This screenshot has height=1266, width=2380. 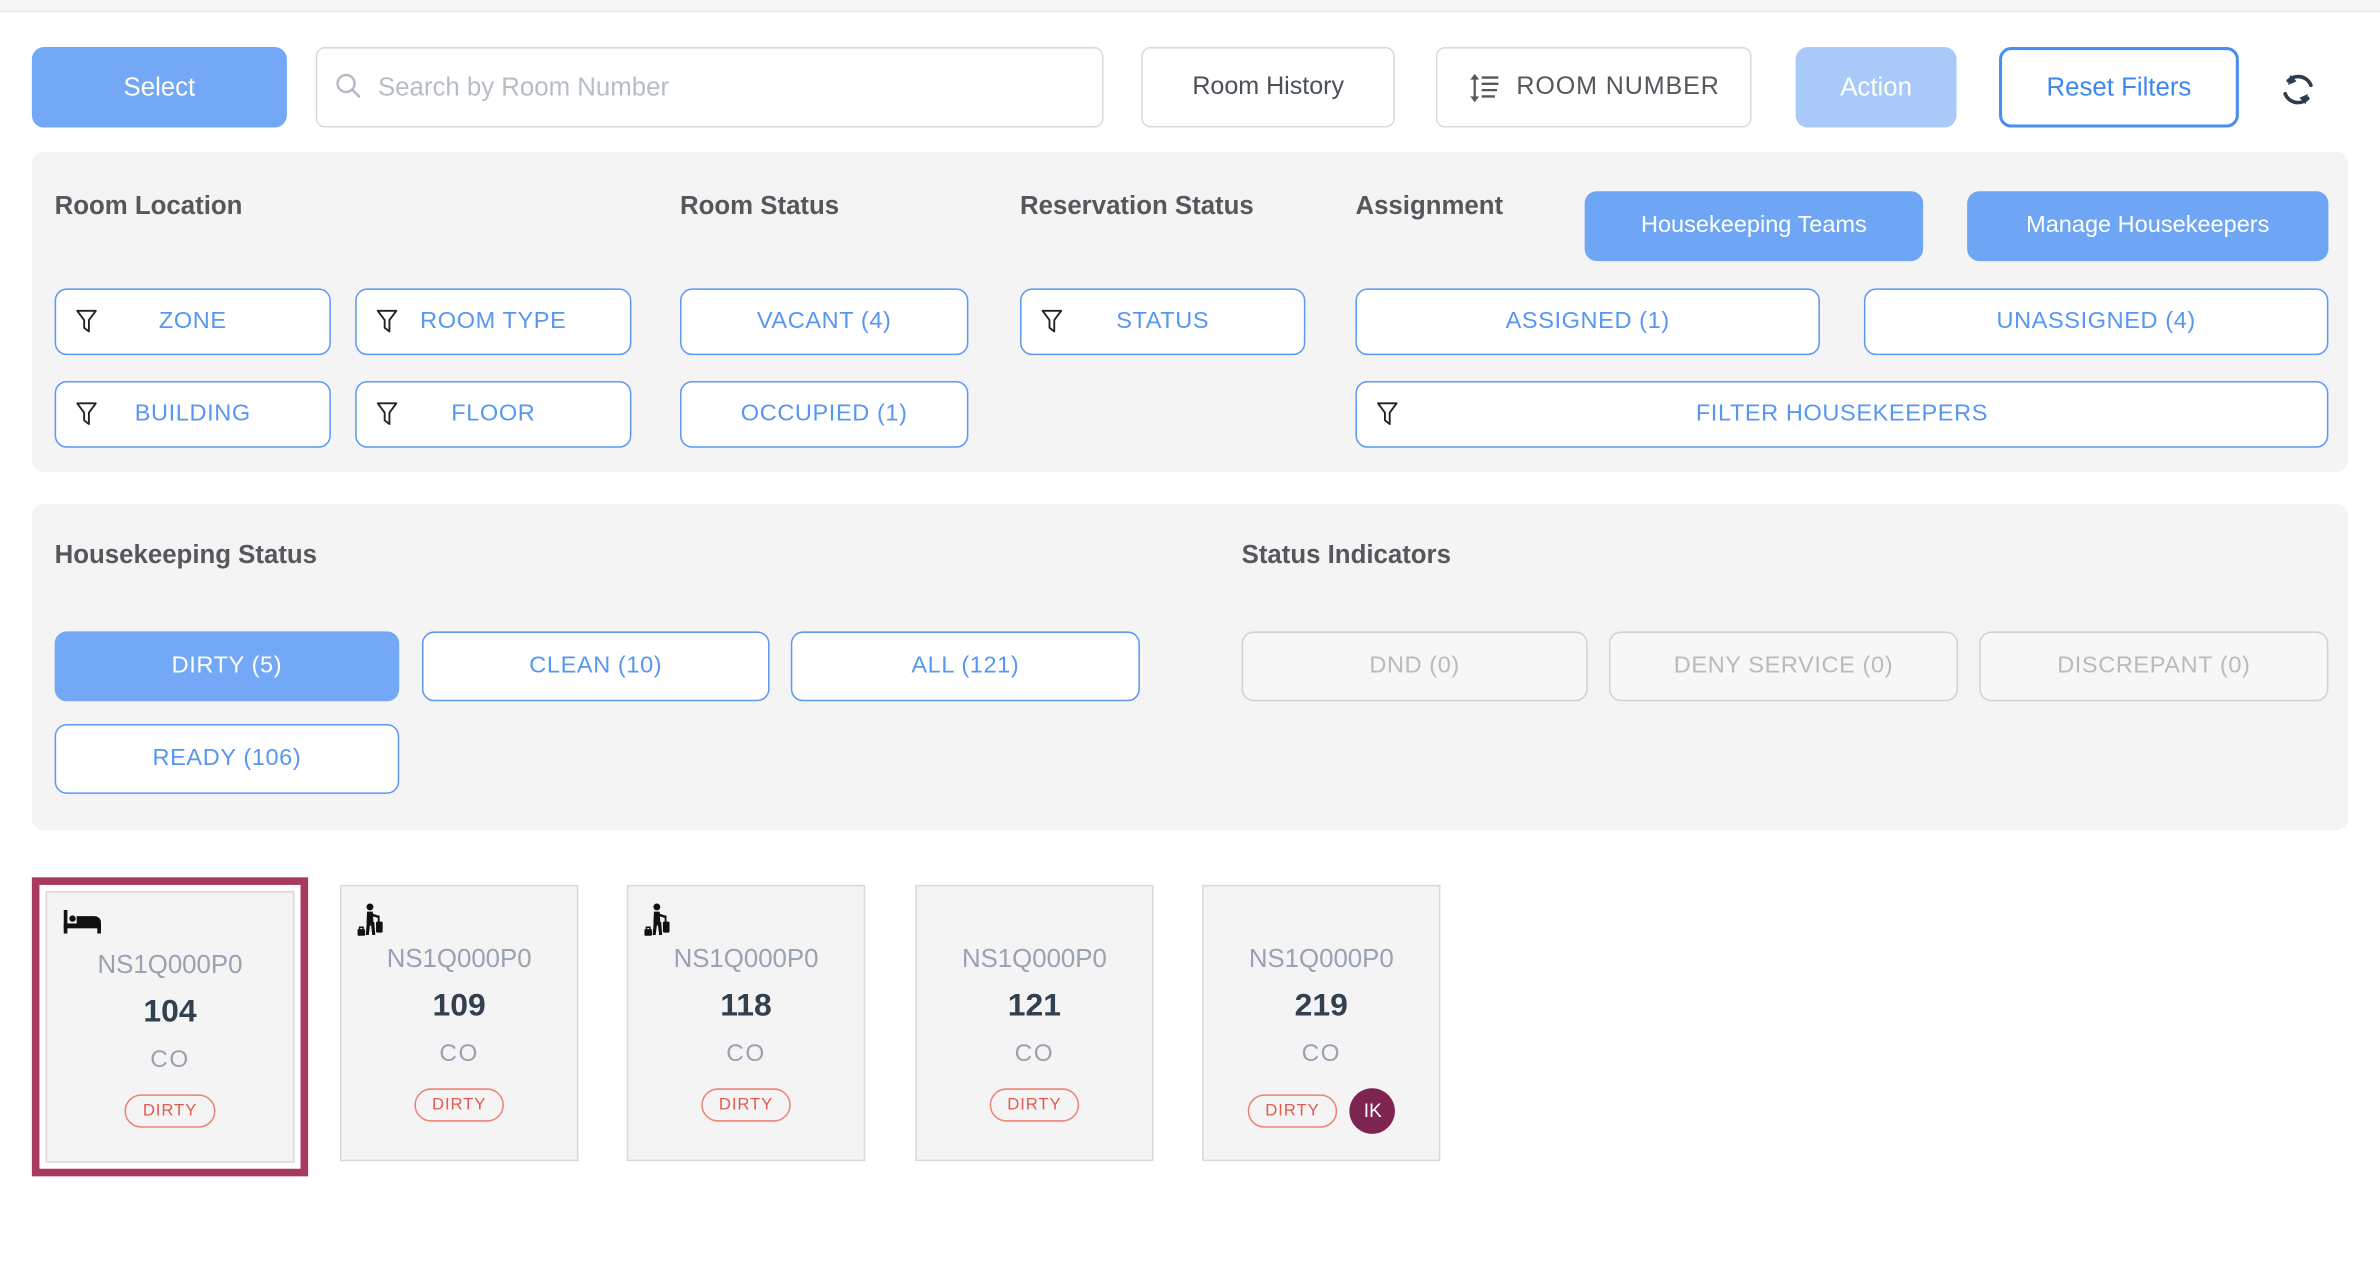 I want to click on status-filter-button: STATUS, so click(x=1162, y=322).